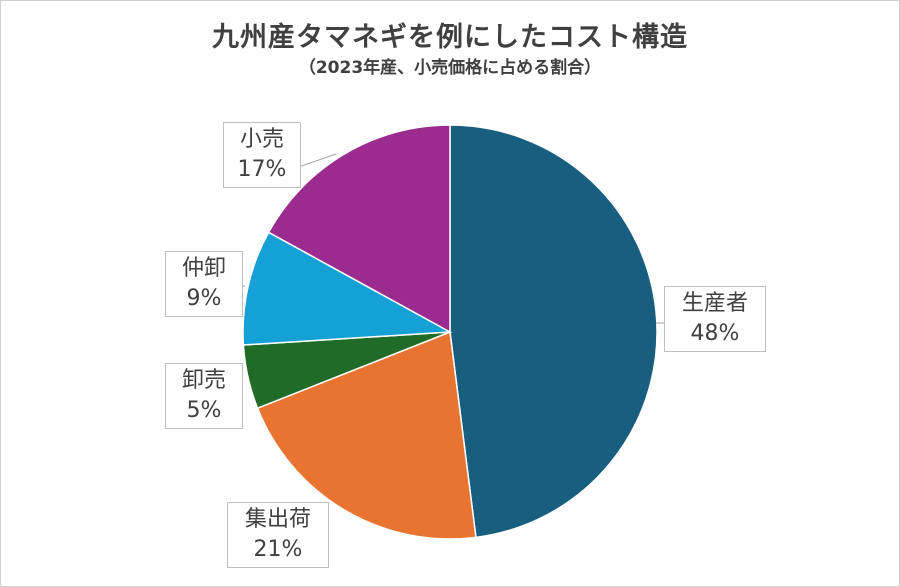  I want to click on slice-label-name: 集出荷, so click(277, 519).